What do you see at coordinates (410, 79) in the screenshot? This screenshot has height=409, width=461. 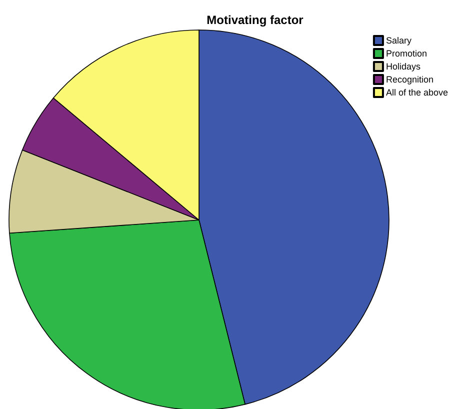 I see `legend-label: Recognition` at bounding box center [410, 79].